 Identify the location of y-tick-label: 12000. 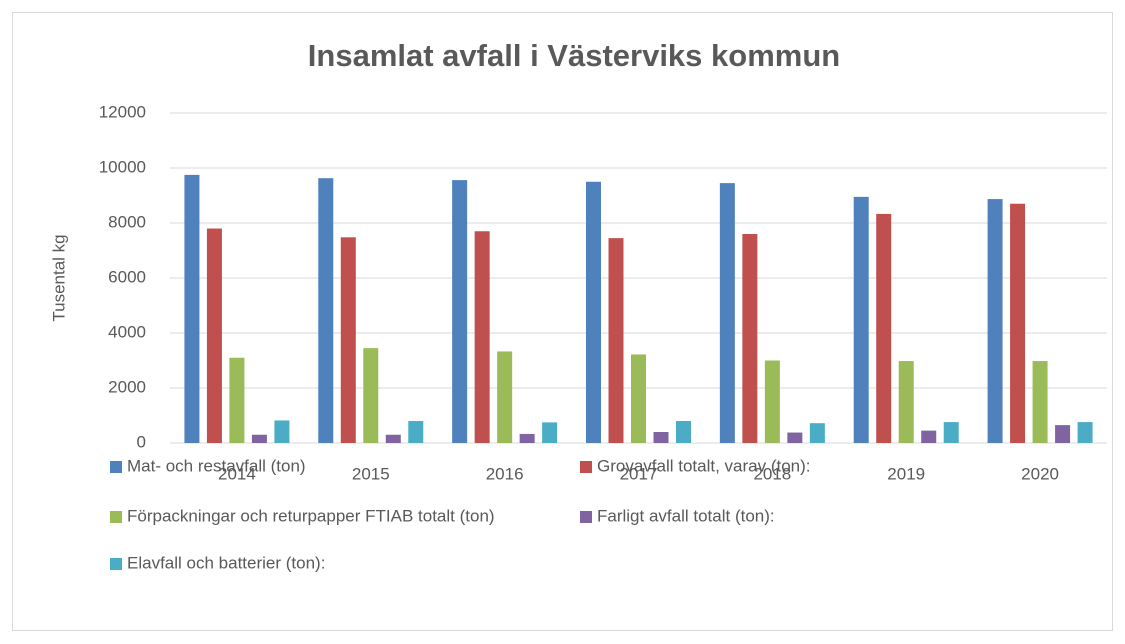
(122, 111).